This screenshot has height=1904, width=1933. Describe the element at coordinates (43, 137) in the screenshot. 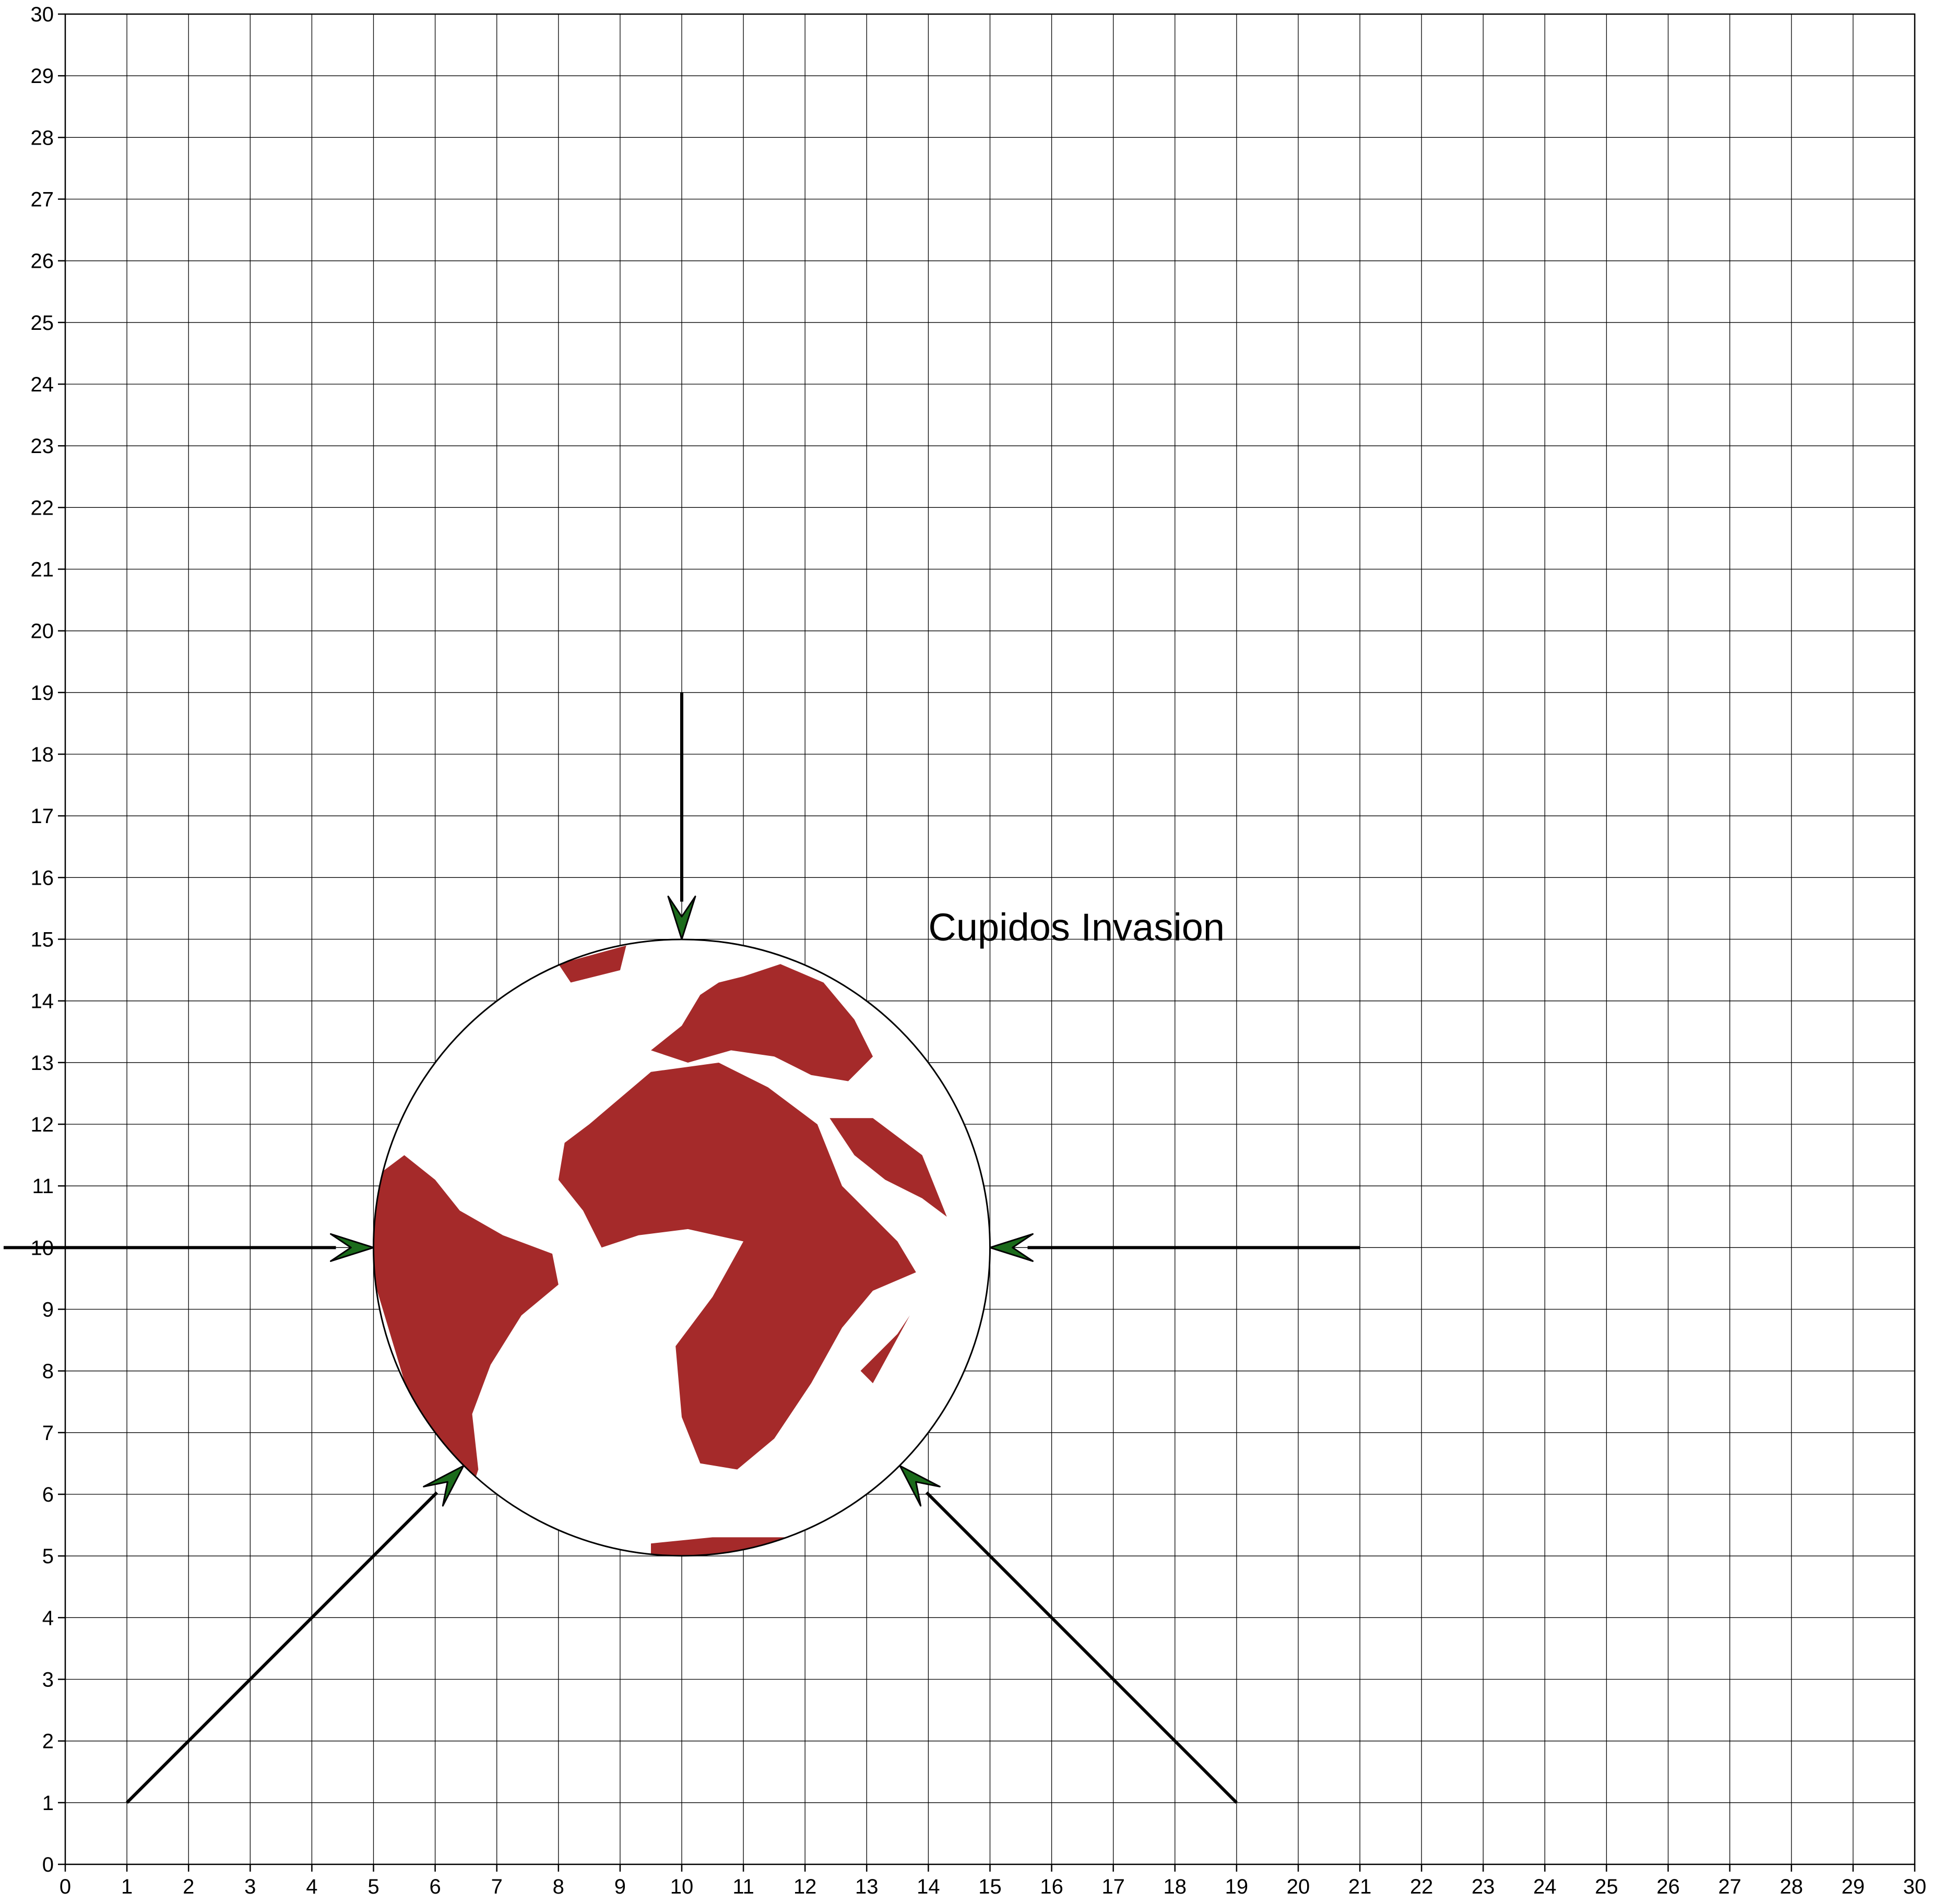

I see `y-tick-label: 28` at that location.